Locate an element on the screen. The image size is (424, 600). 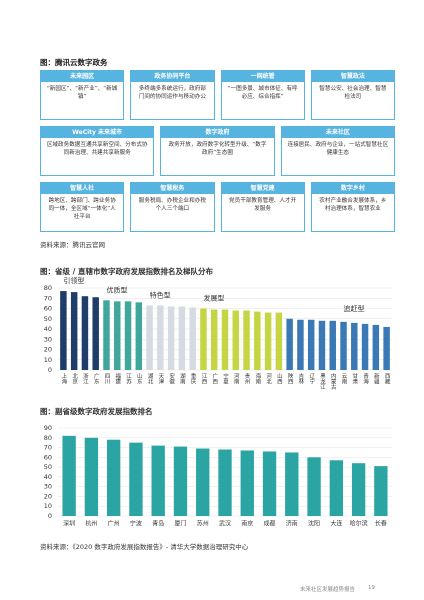
x-tick-label: 广州 is located at coordinates (114, 524).